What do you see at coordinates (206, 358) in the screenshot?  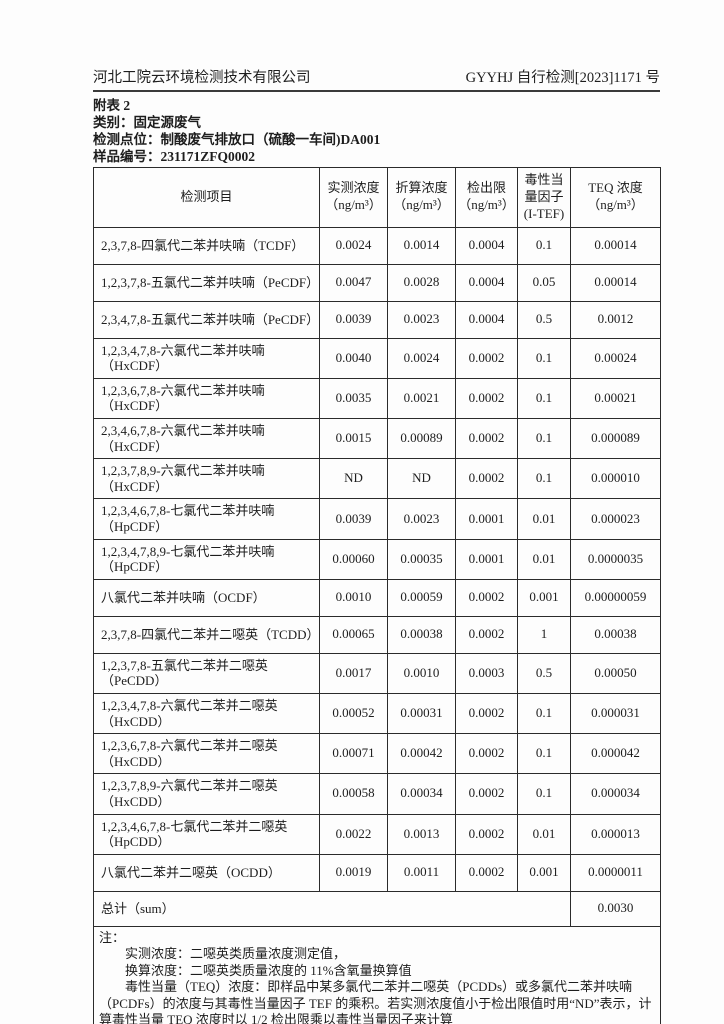 I see `analyte-name: 1,2,3,4,7,8-六氯代二苯并呋喃（HxCDF）` at bounding box center [206, 358].